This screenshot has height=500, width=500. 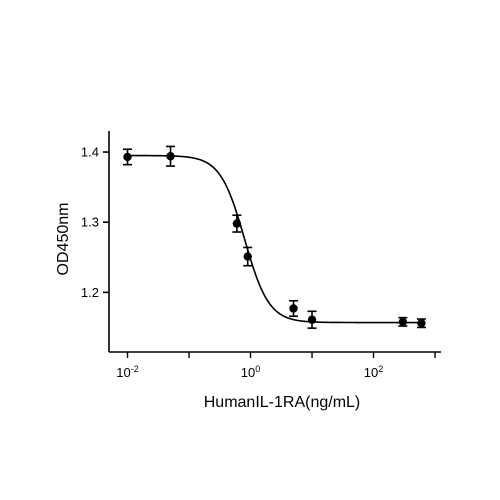 I want to click on x-tick-label: 10⁰, so click(x=250, y=372).